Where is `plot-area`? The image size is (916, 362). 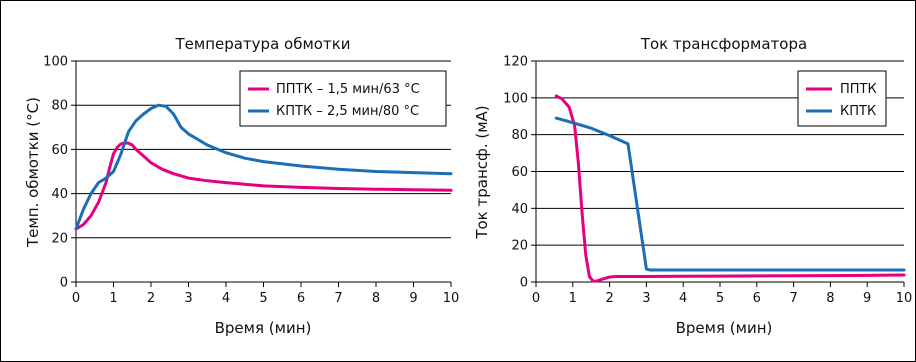 plot-area is located at coordinates (263, 167).